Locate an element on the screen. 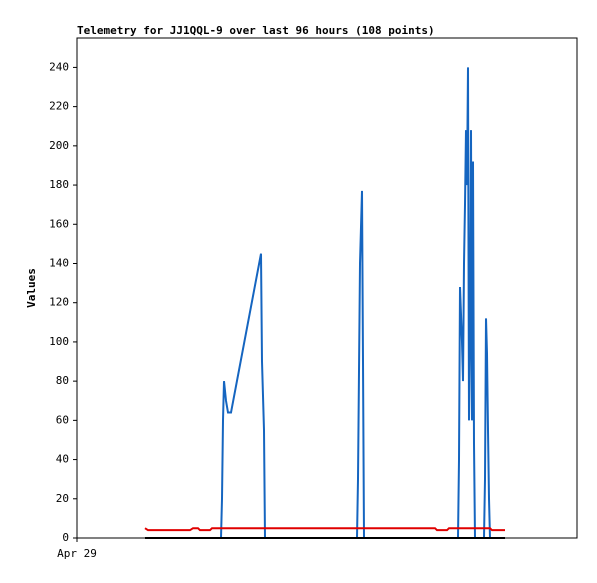 This screenshot has width=597, height=583. y-tick-label: 180 is located at coordinates (59, 184).